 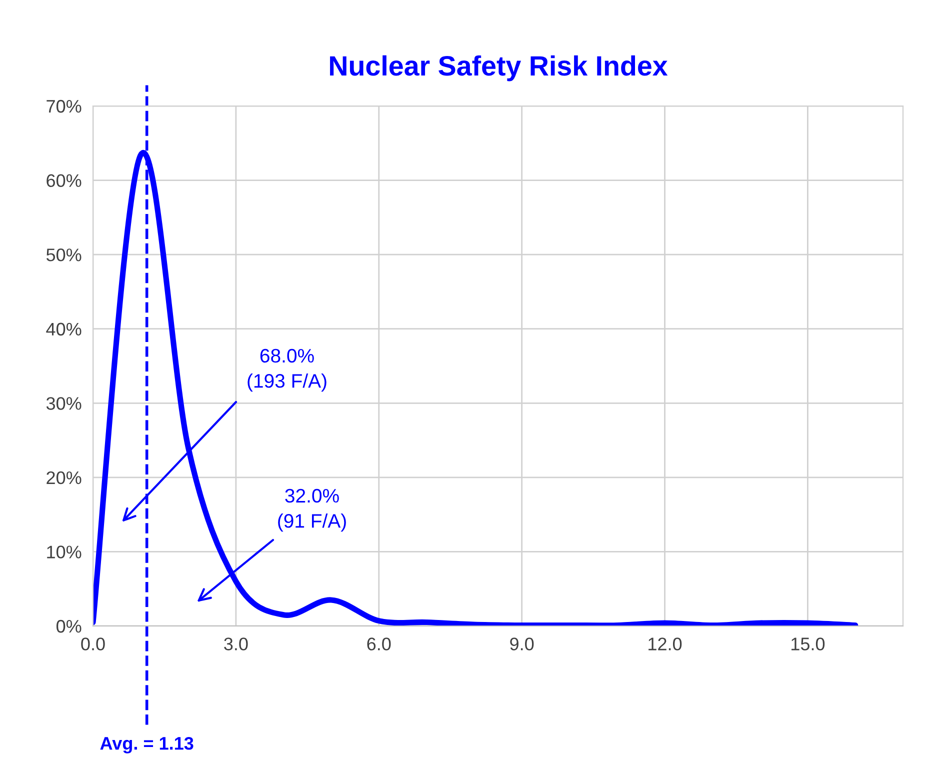 I want to click on x-tick-label: 9.0, so click(x=522, y=644).